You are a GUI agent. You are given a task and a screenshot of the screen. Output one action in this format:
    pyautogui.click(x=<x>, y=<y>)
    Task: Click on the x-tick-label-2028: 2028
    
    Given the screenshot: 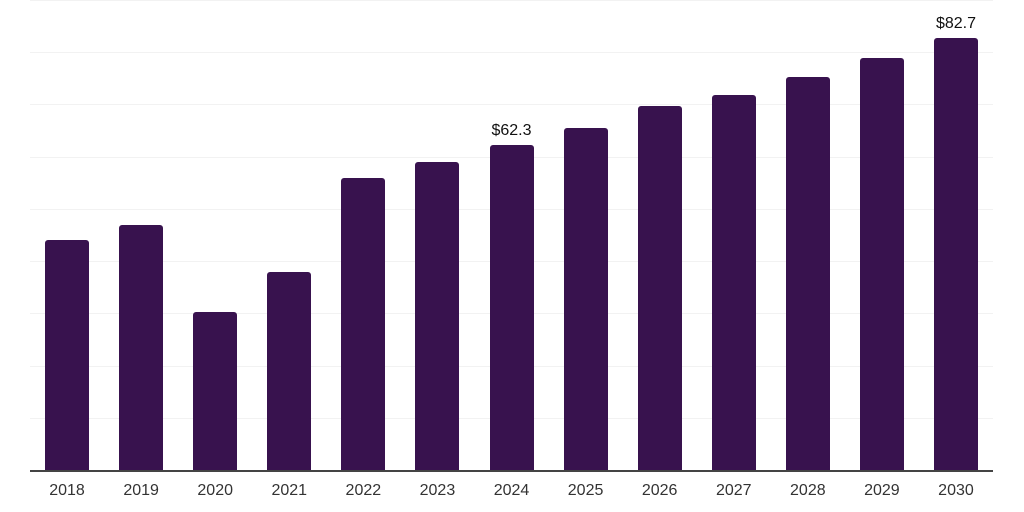 What is the action you would take?
    pyautogui.click(x=808, y=490)
    